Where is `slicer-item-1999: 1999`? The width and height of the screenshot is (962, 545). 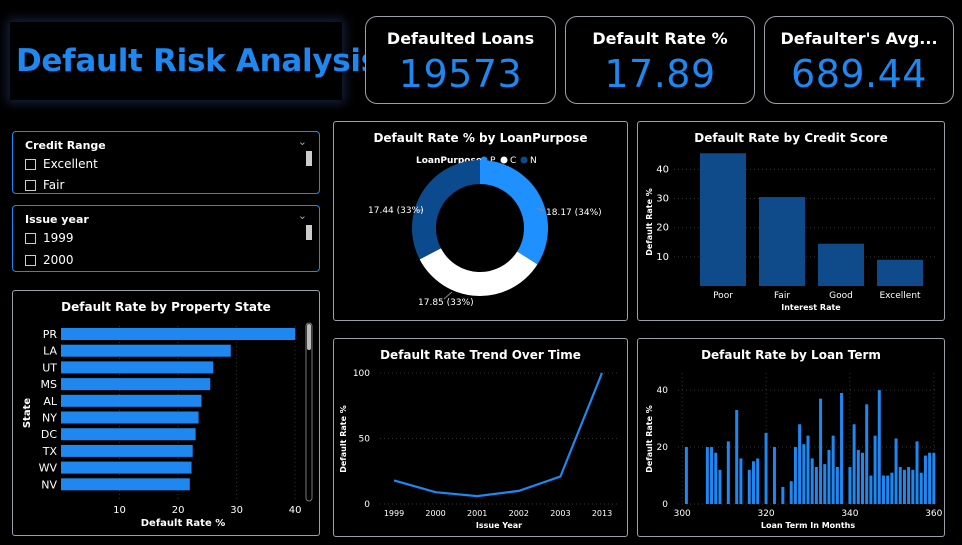 slicer-item-1999: 1999 is located at coordinates (49, 238).